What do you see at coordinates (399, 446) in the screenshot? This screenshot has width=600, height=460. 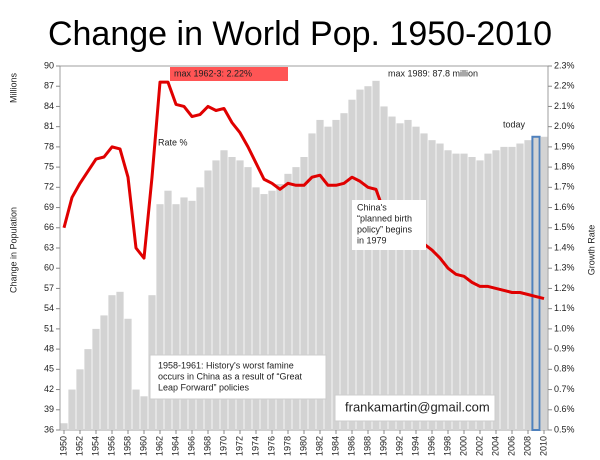 I see `x-tick-label: 1992` at bounding box center [399, 446].